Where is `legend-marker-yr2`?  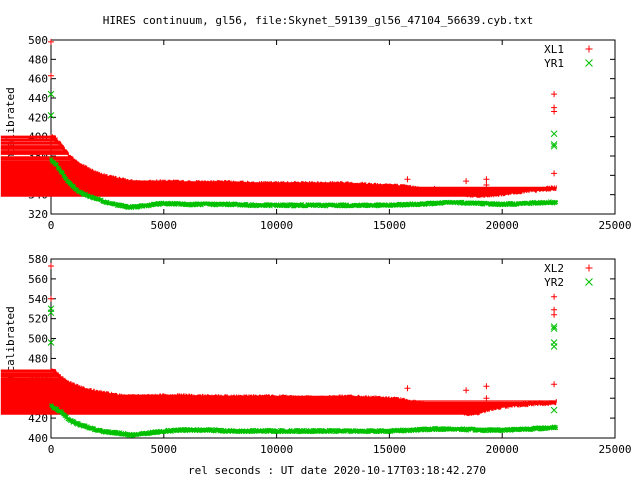
legend-marker-yr2 is located at coordinates (589, 282).